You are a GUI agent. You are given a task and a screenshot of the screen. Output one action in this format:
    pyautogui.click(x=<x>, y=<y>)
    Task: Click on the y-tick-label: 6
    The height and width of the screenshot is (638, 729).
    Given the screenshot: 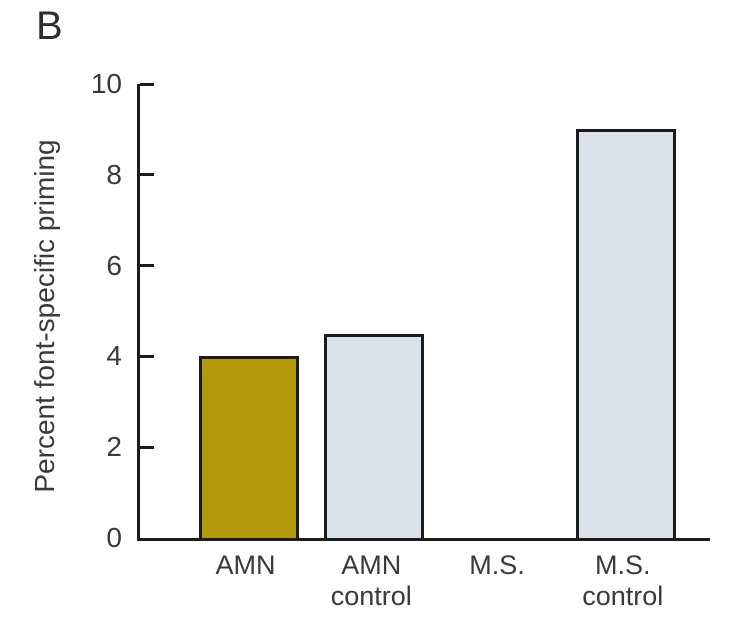 What is the action you would take?
    pyautogui.click(x=114, y=265)
    